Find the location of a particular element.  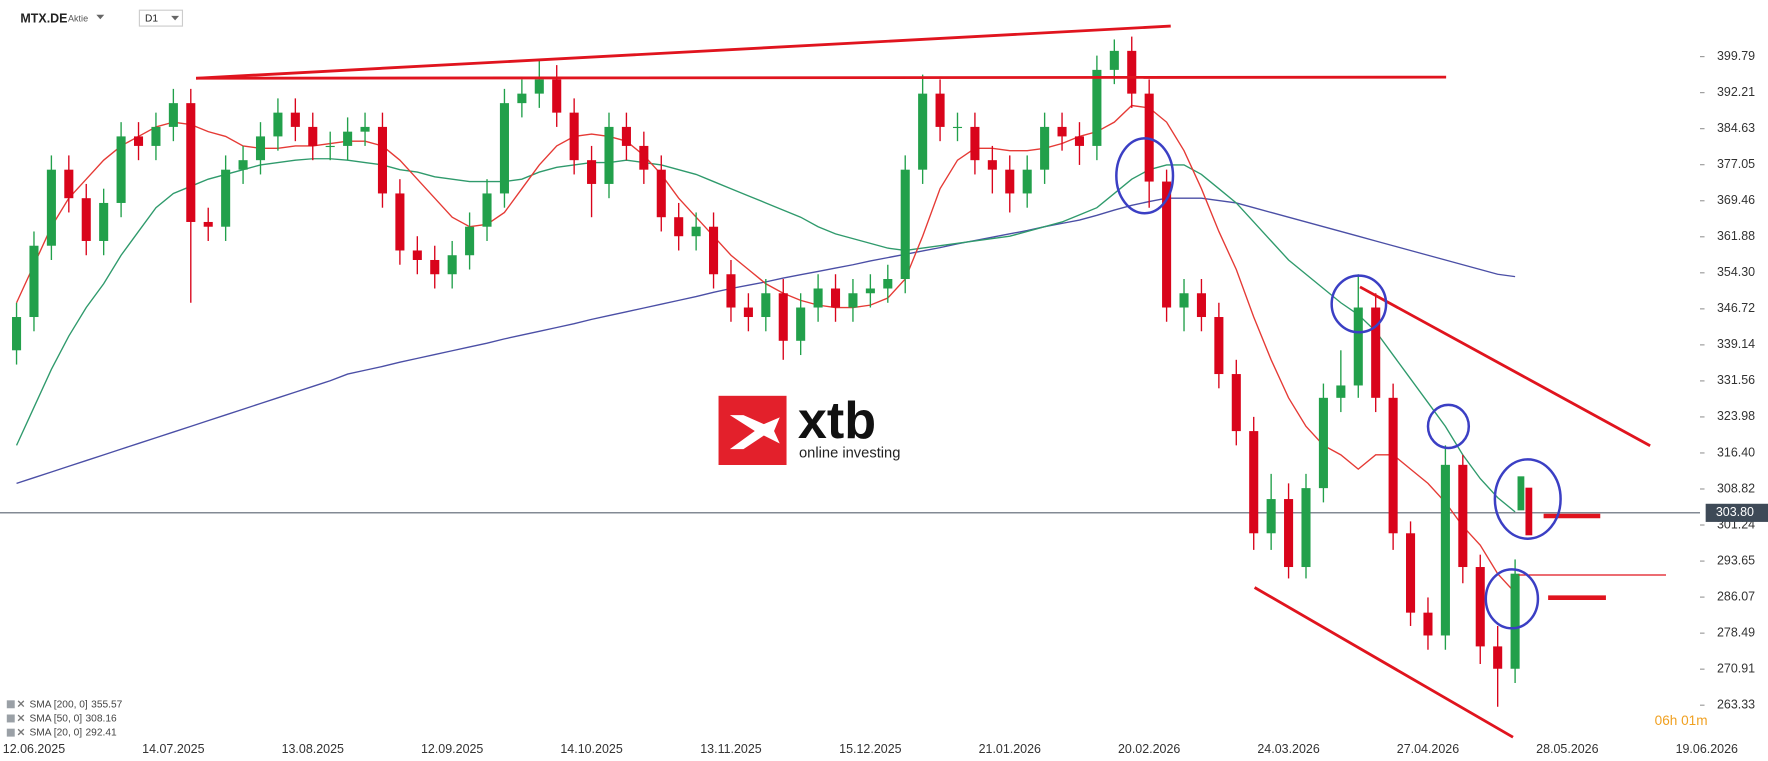

x-tick-label: 14.10.2025 is located at coordinates (591, 749).